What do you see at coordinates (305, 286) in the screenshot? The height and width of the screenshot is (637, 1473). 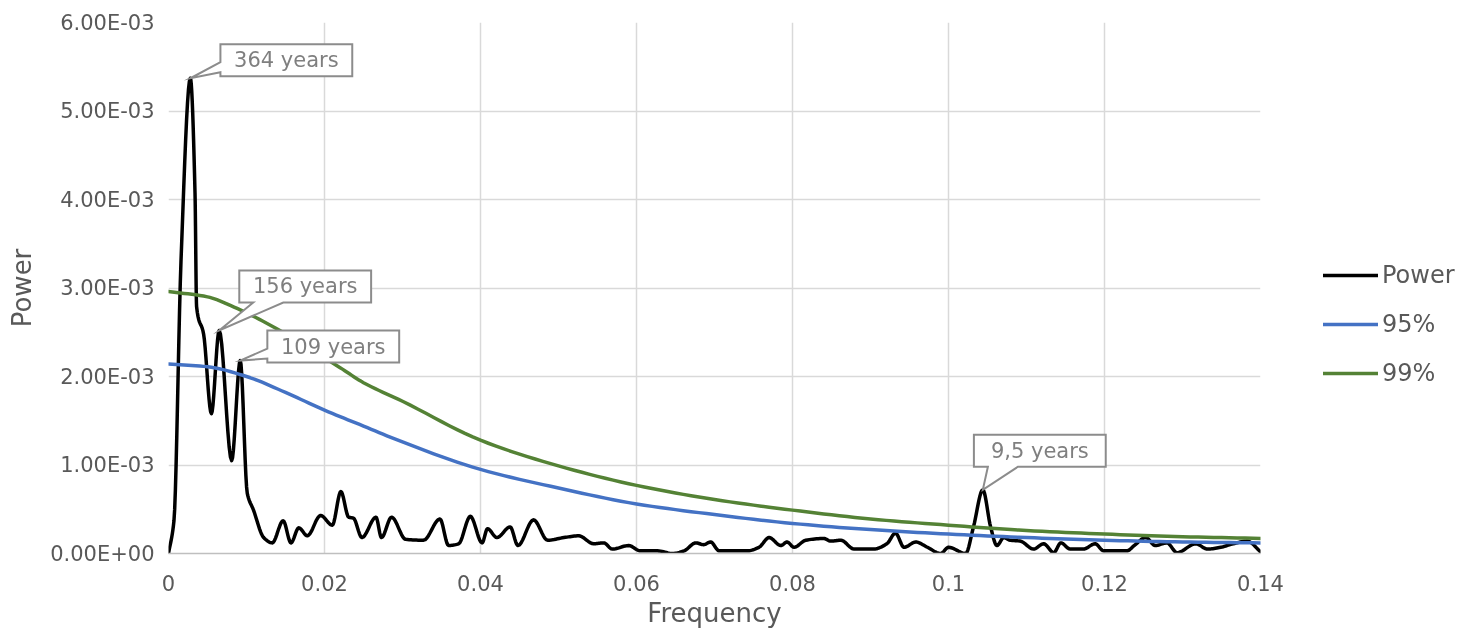 I see `annotation: 156 years` at bounding box center [305, 286].